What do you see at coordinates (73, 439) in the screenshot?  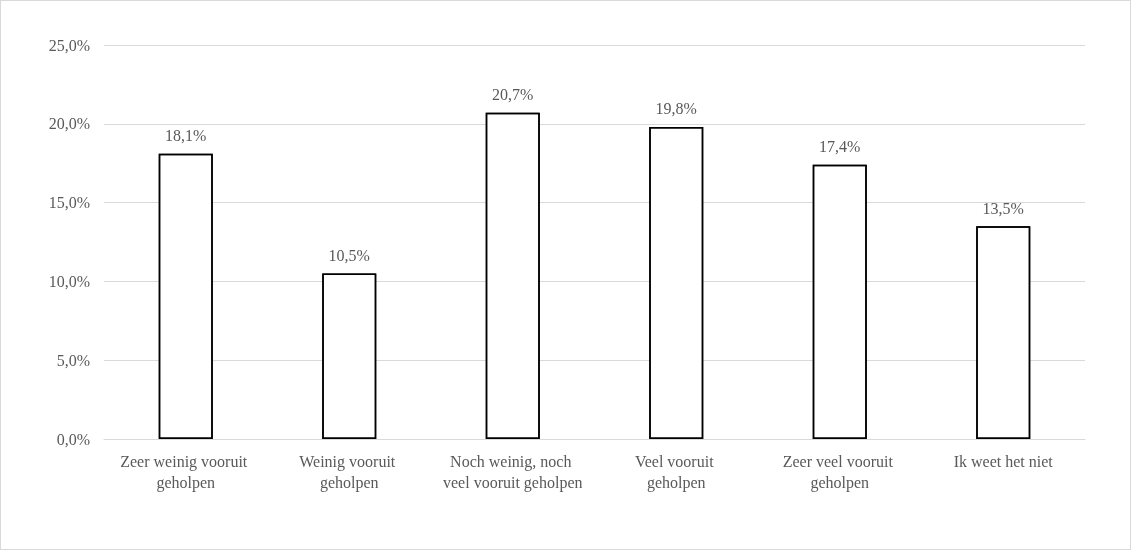 I see `y-tick-label: 0,0%` at bounding box center [73, 439].